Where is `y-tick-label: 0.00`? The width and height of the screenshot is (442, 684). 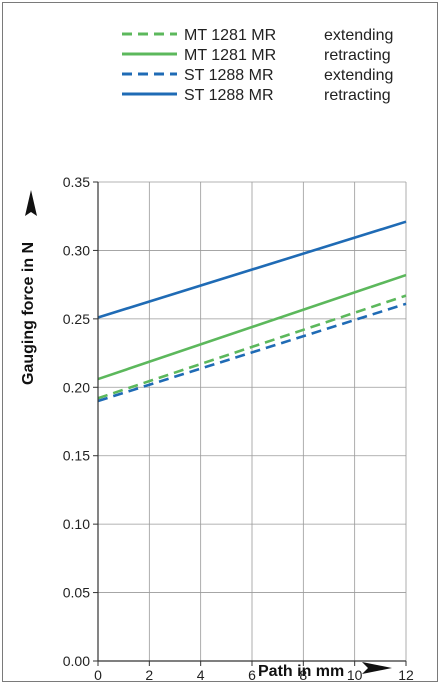
y-tick-label: 0.00 is located at coordinates (76, 661).